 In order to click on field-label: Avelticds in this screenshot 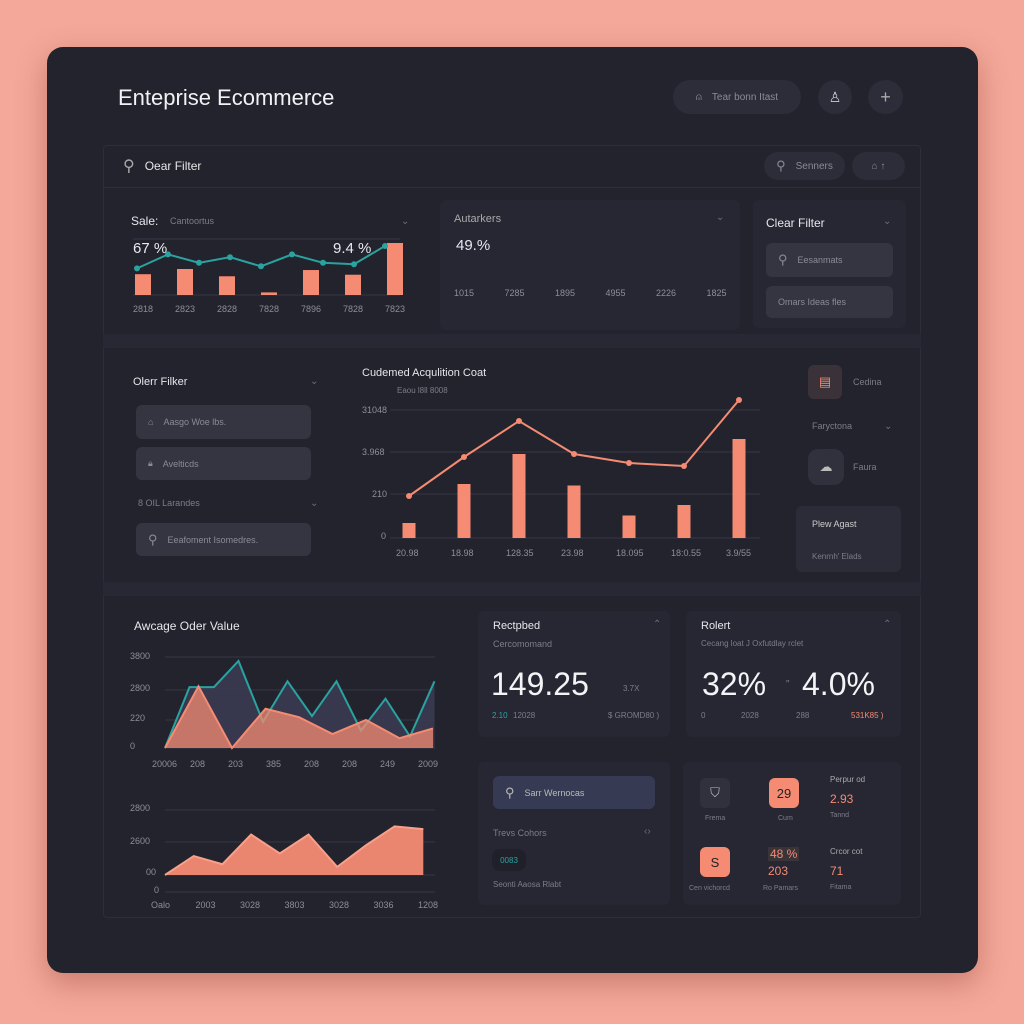, I will do `click(180, 463)`.